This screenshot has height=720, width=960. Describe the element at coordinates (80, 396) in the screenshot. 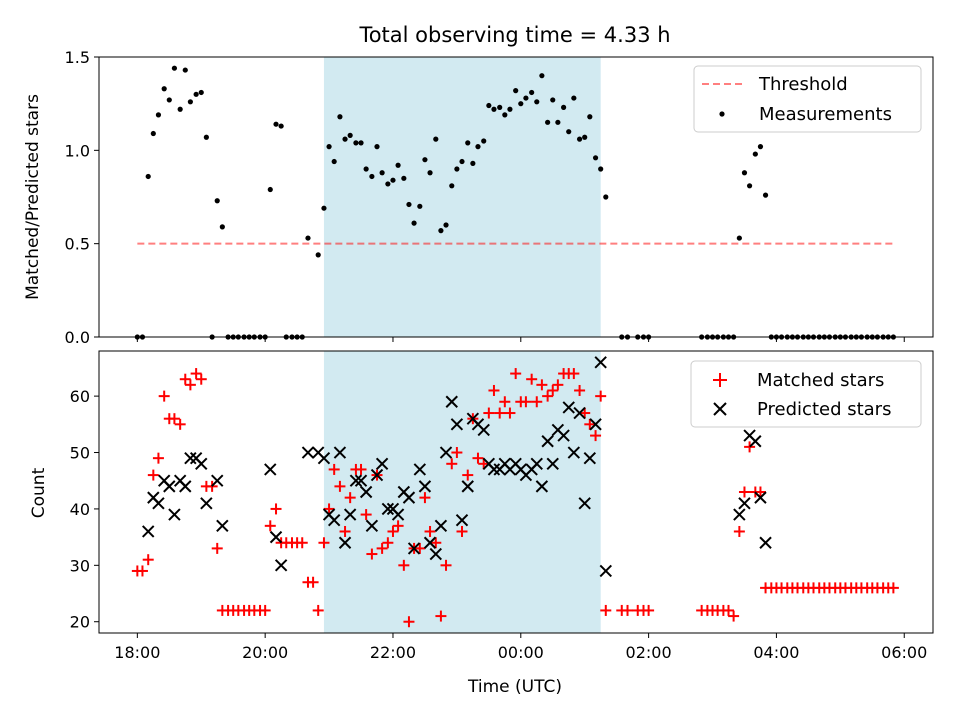

I see `y-tick-label: 60` at that location.